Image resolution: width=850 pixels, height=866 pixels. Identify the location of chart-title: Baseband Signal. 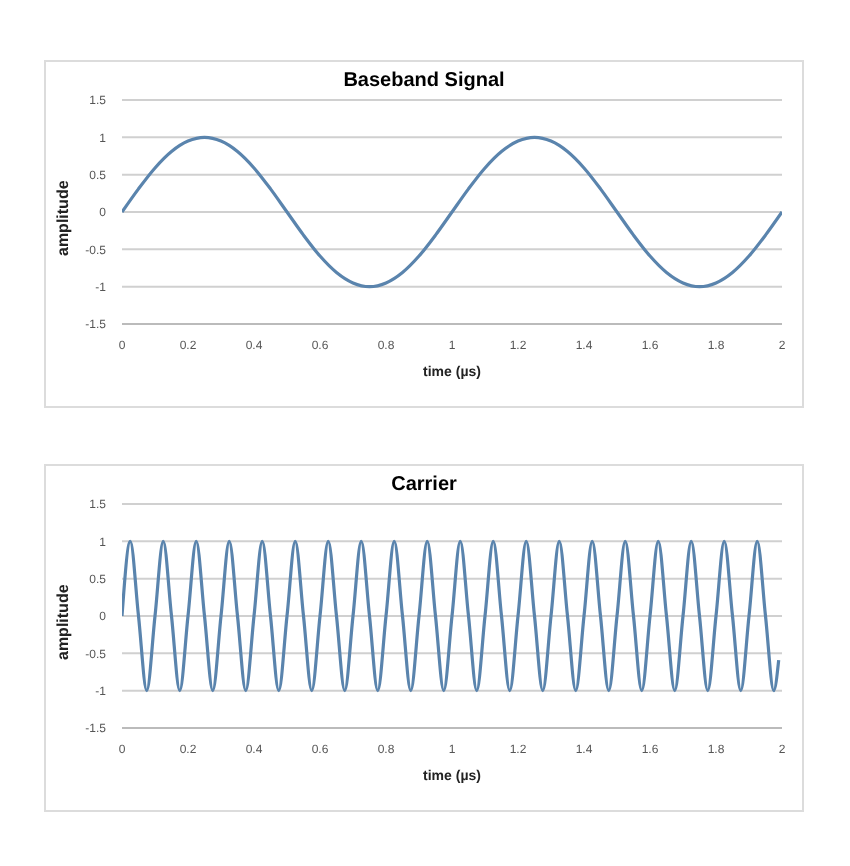
(424, 81).